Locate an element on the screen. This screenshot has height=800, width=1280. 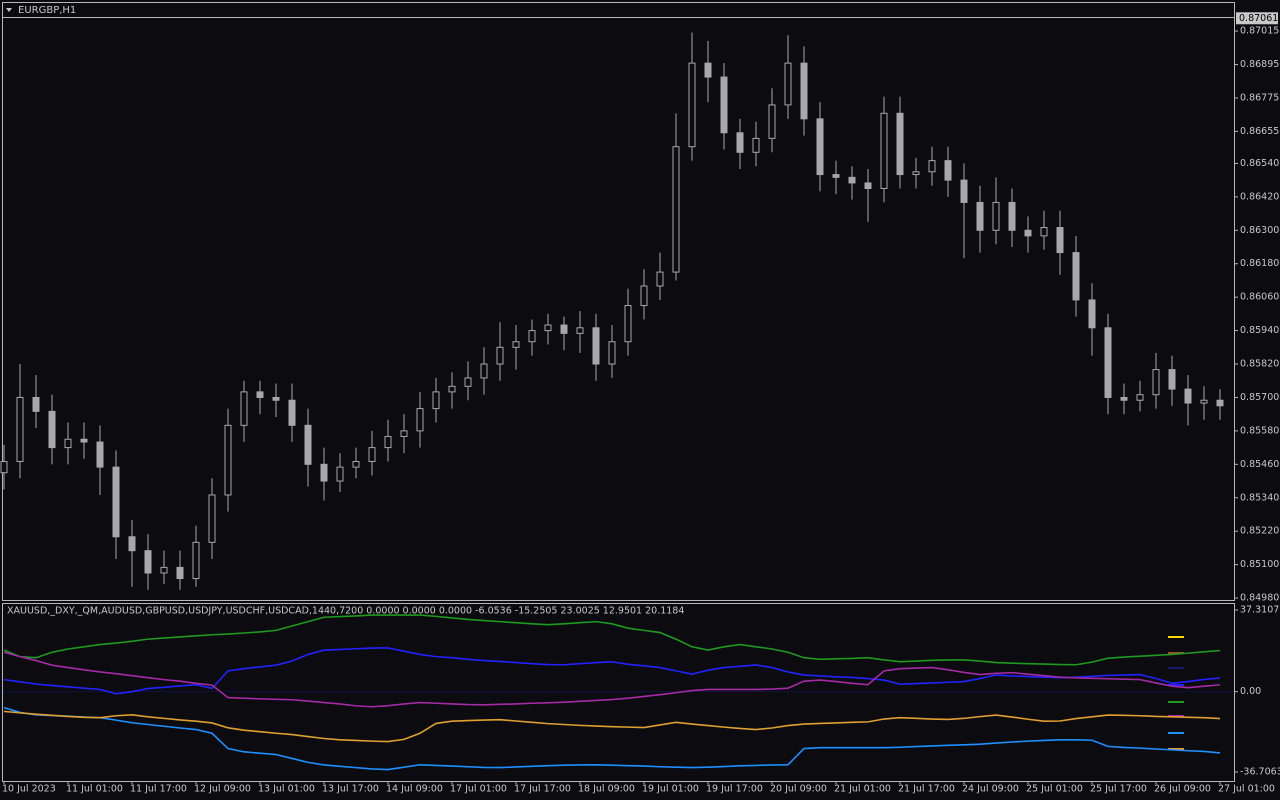
y-tick-label: 0.85700 is located at coordinates (1259, 397).